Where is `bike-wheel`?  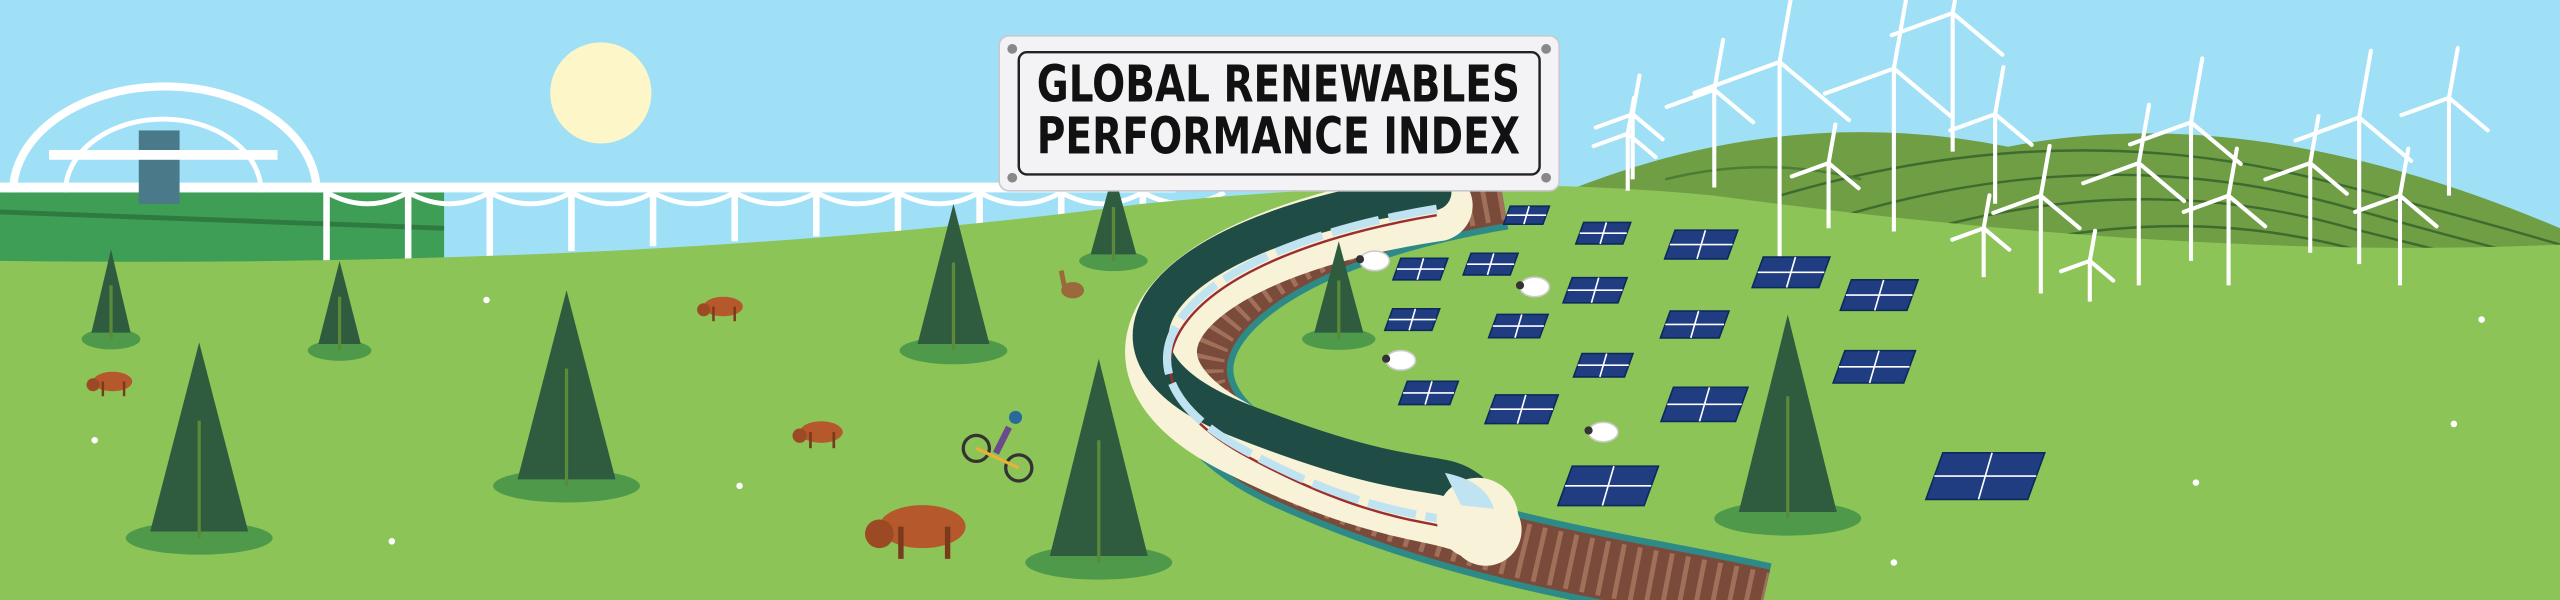
bike-wheel is located at coordinates (1019, 468).